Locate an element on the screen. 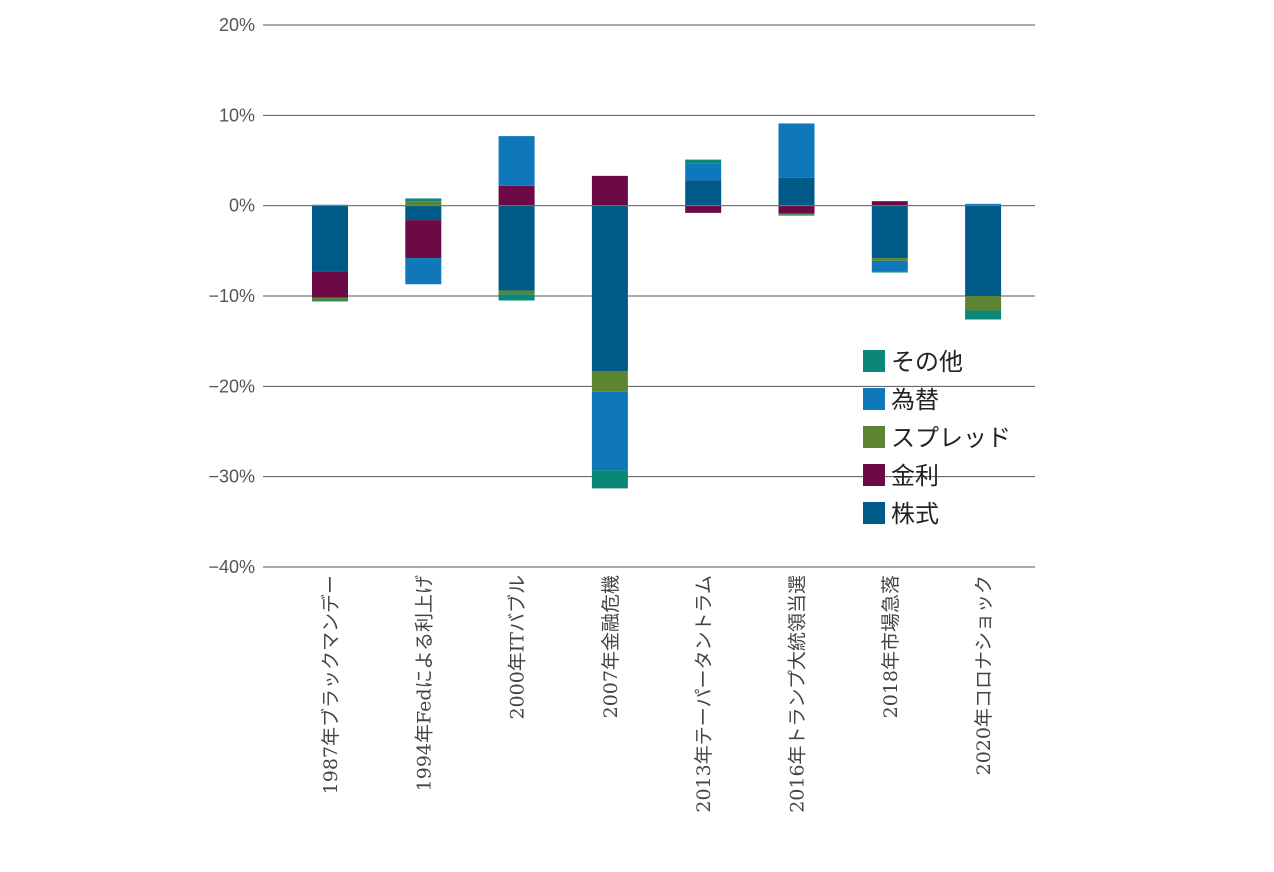 This screenshot has width=1274, height=872. x-tick-label: 1987年ブラックマンデー is located at coordinates (330, 684).